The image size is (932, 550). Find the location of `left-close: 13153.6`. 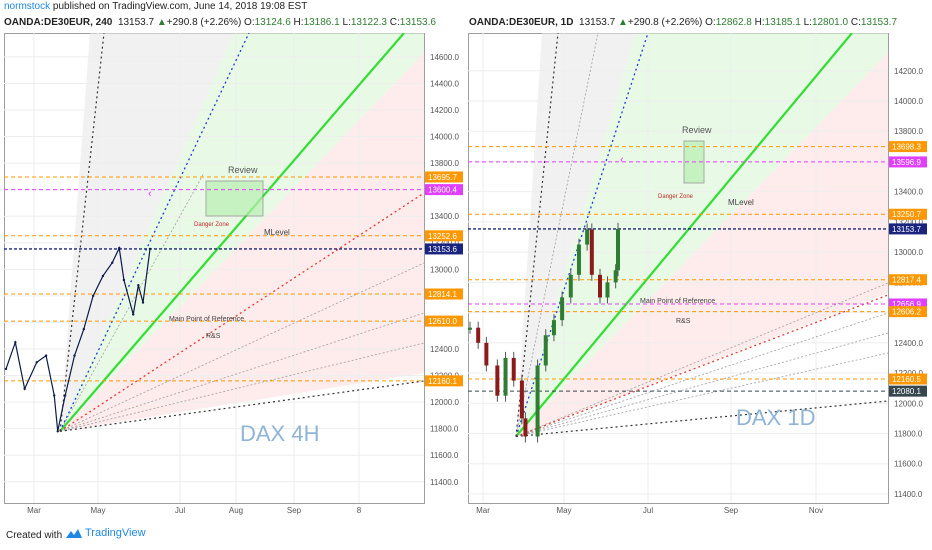

left-close: 13153.6 is located at coordinates (417, 22).